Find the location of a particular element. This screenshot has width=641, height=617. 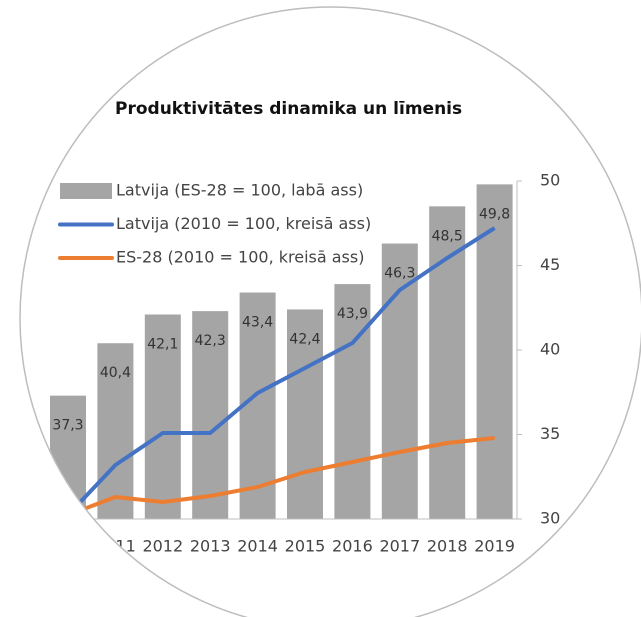

chart-title: Produktivitātes dinamika un līmenis is located at coordinates (288, 109).